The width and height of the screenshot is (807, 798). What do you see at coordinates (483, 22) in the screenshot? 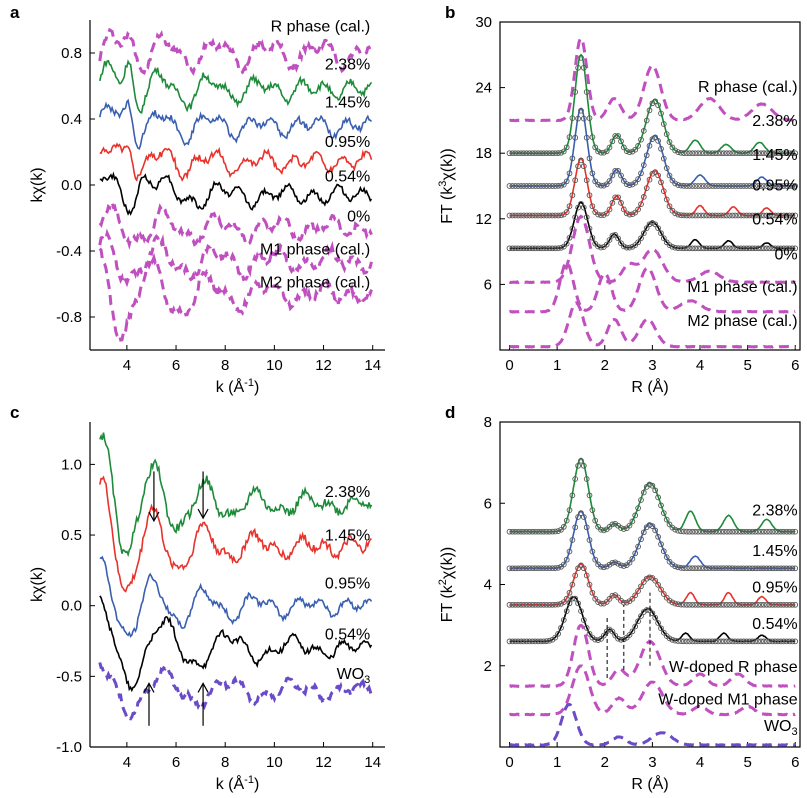
I see `y-tick-label: 30` at bounding box center [483, 22].